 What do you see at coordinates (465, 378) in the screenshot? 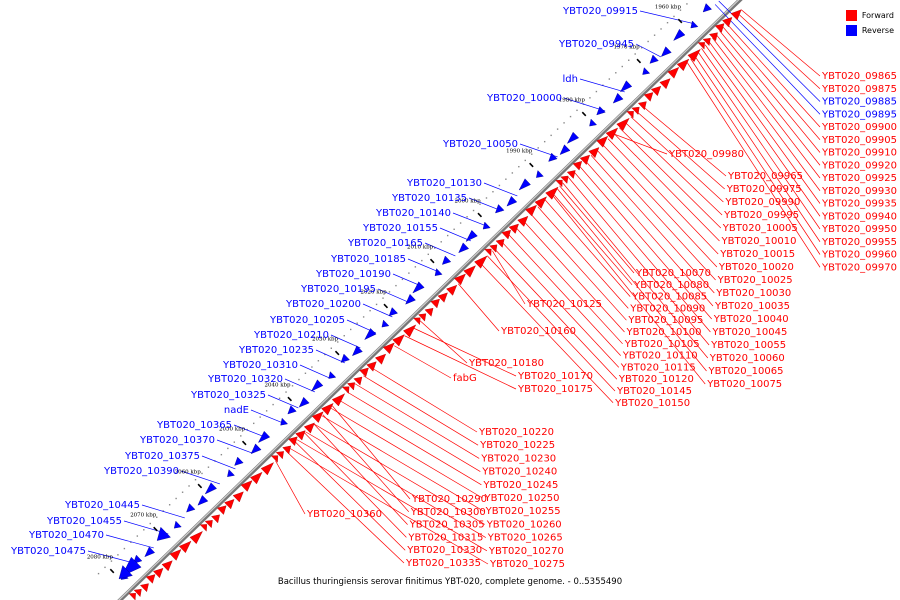
I see `forward-gene-label: fabG` at bounding box center [465, 378].